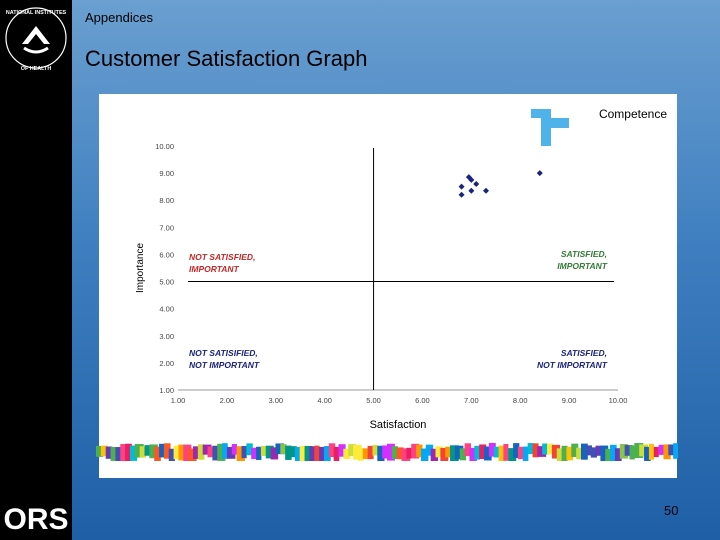 Image resolution: width=720 pixels, height=540 pixels. What do you see at coordinates (36, 39) in the screenshot?
I see `nih-logo: NATIONAL INSTITUTES OF HEALTH` at bounding box center [36, 39].